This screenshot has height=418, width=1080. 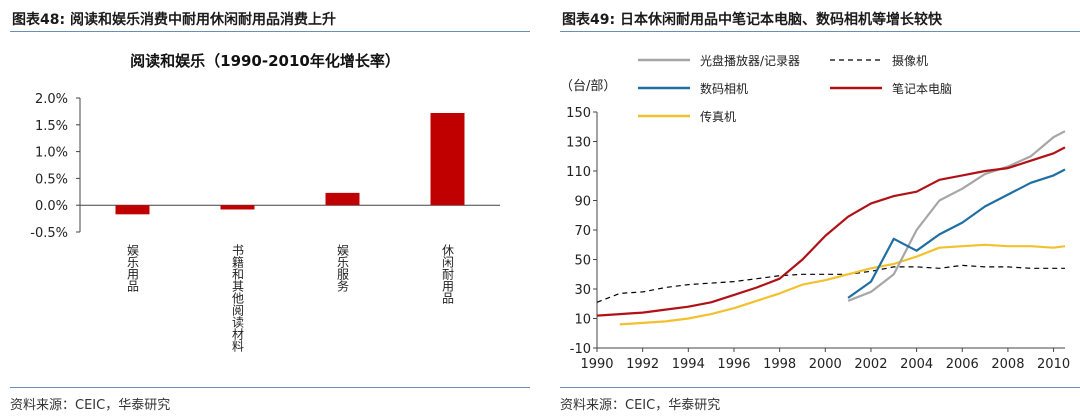 What do you see at coordinates (580, 349) in the screenshot?
I see `line-ytick-label: -10` at bounding box center [580, 349].